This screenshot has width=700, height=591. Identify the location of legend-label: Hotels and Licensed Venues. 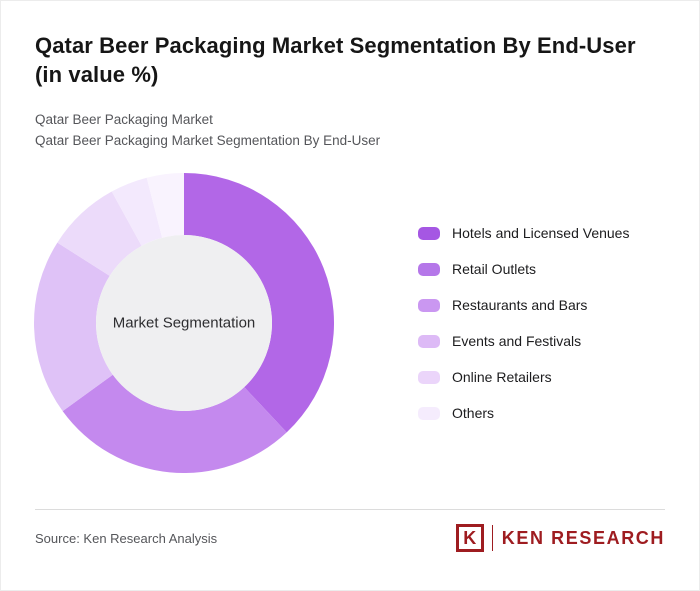
(541, 233).